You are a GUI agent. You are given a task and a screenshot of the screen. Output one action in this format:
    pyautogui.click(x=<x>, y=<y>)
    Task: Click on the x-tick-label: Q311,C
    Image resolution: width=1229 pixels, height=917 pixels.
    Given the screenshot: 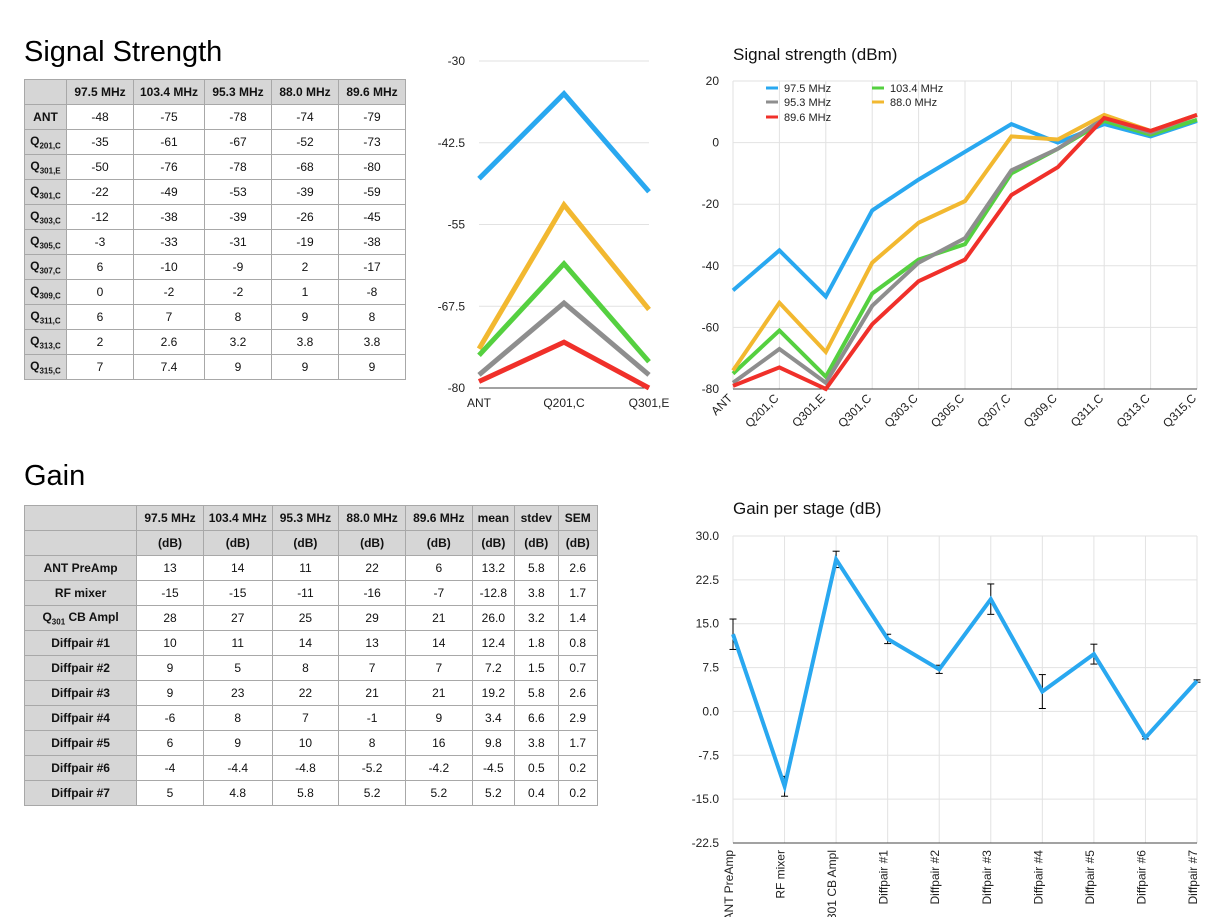 What is the action you would take?
    pyautogui.click(x=1087, y=410)
    